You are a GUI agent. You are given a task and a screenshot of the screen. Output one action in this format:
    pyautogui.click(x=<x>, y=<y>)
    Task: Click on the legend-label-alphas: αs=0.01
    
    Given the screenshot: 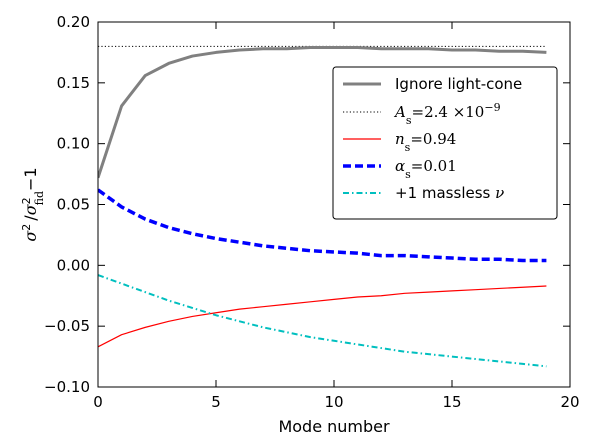 What is the action you would take?
    pyautogui.click(x=426, y=169)
    